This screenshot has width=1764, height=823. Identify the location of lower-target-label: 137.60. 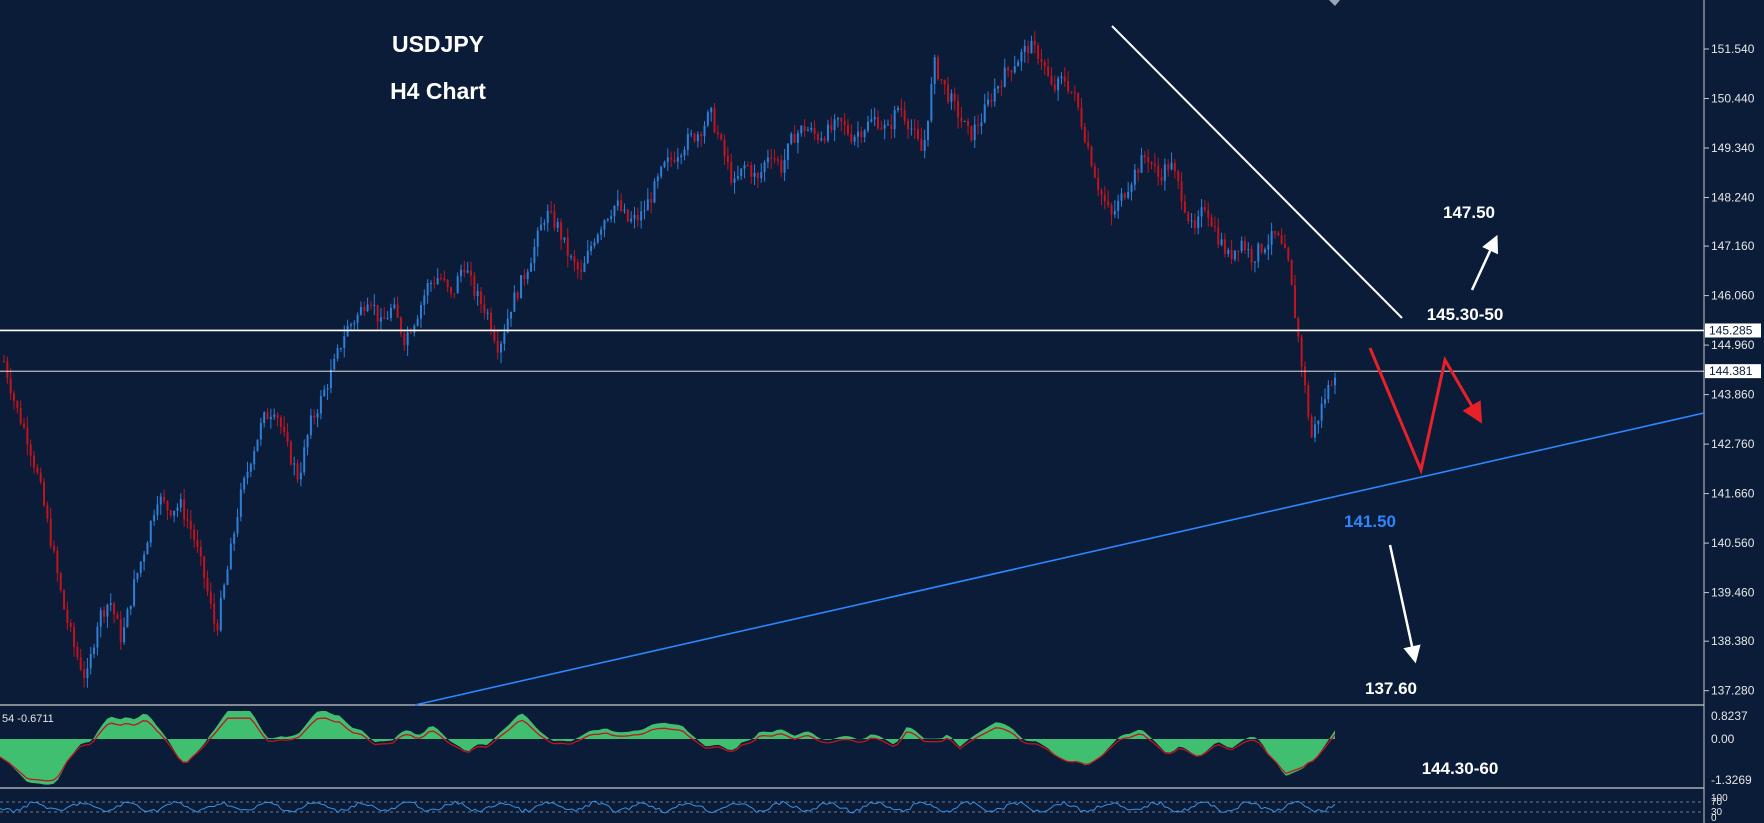
(1391, 688).